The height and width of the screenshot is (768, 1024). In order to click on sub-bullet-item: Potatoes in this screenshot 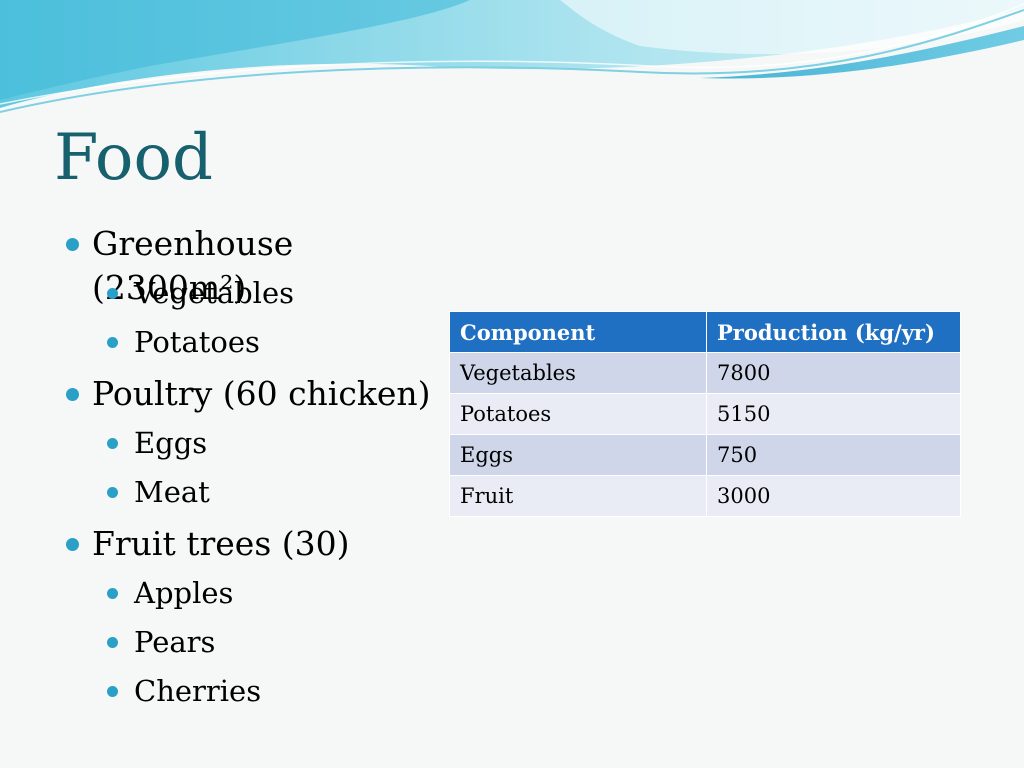, I will do `click(252, 342)`.